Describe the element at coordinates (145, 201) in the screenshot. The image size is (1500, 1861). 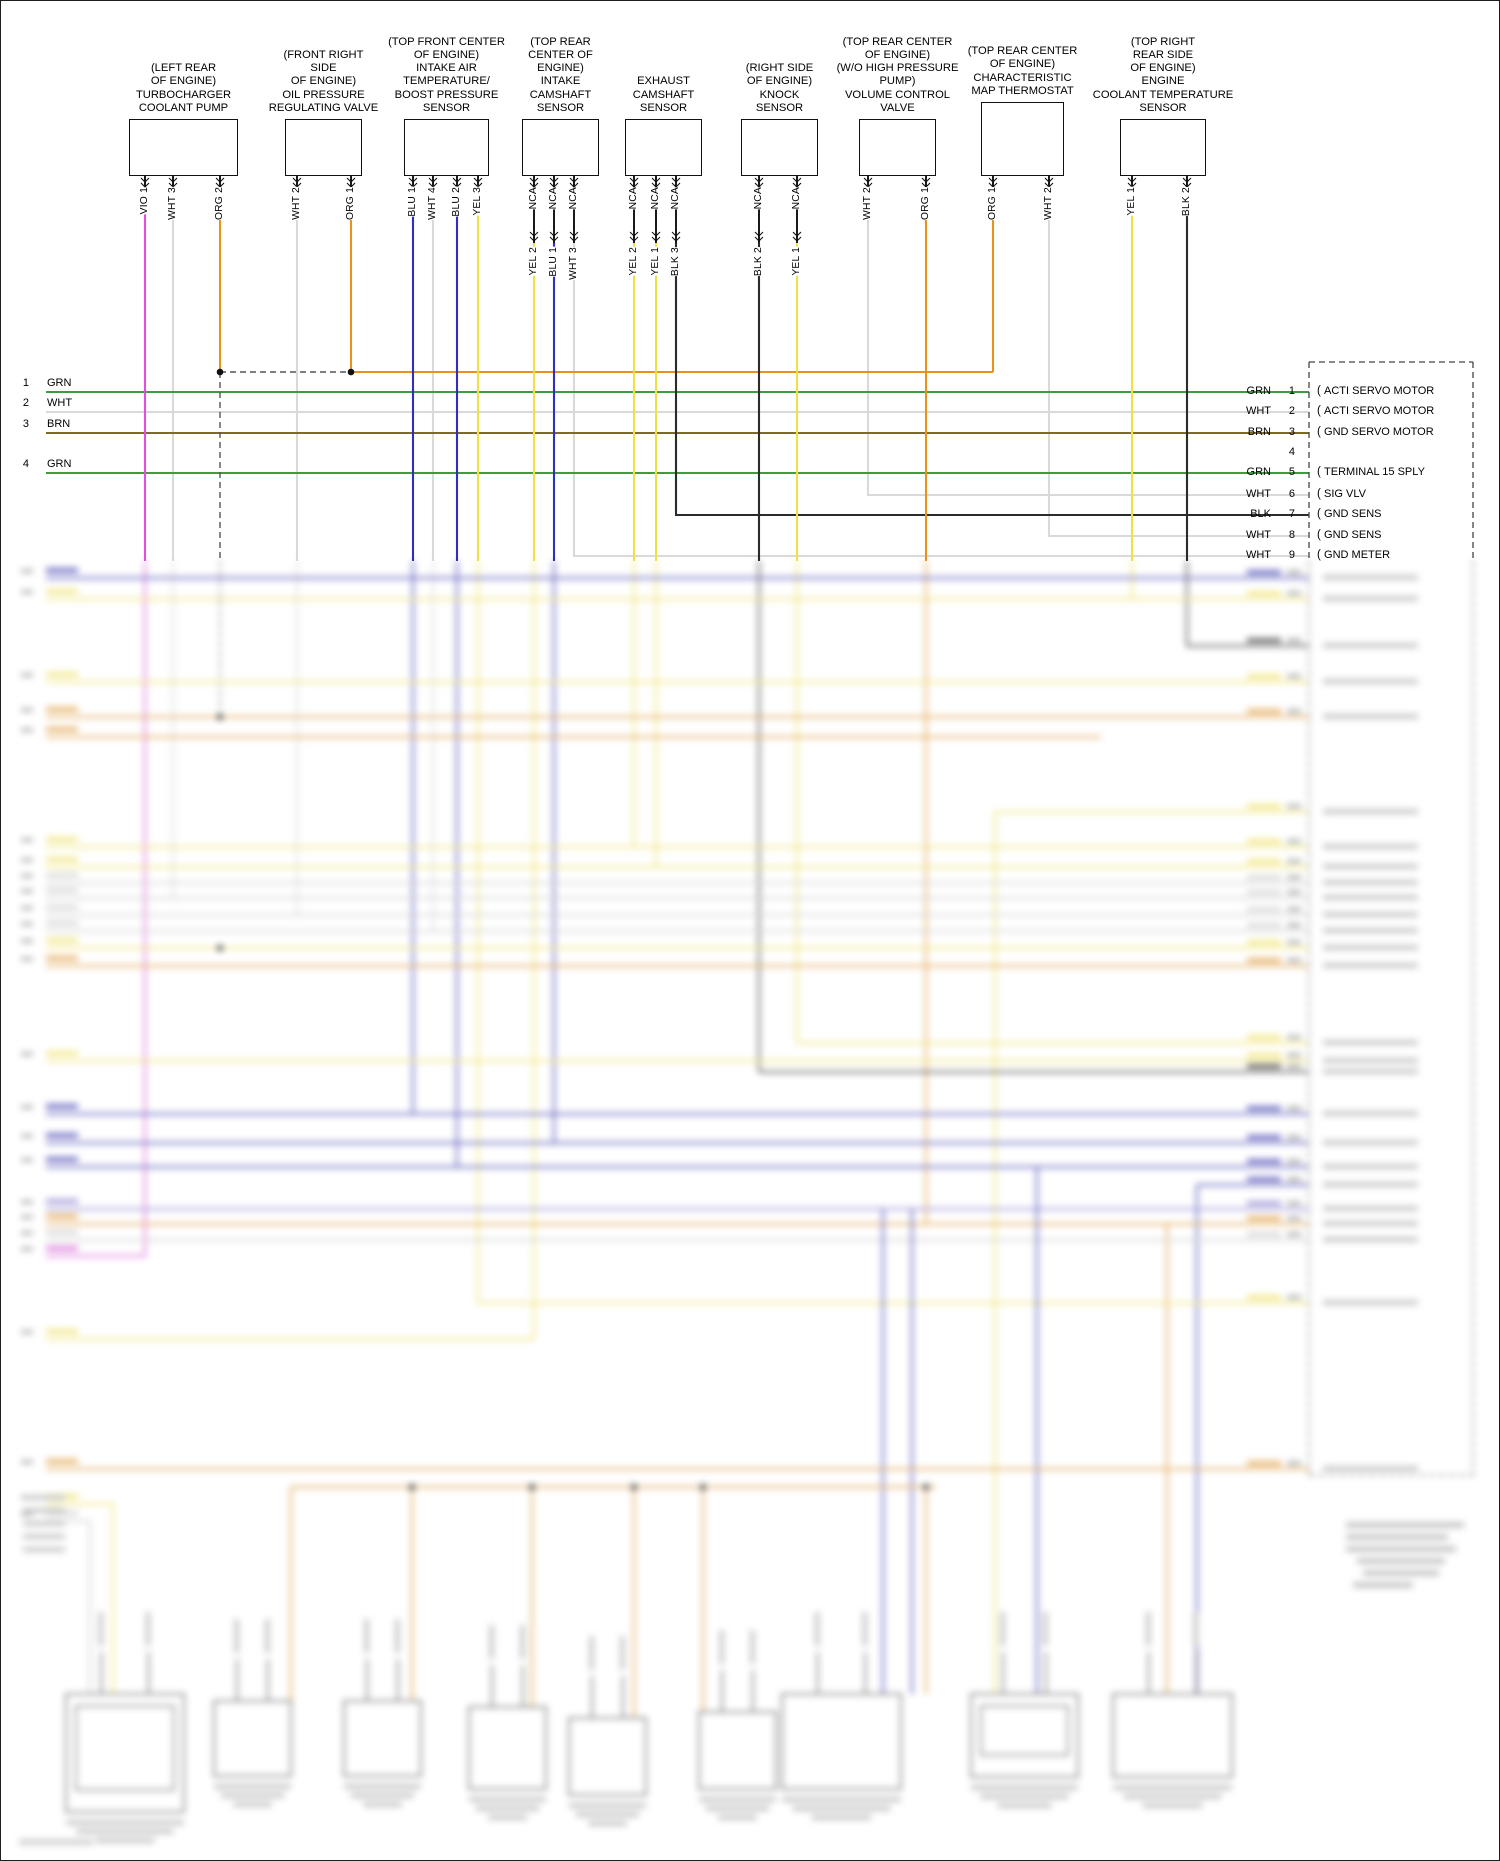
I see `pin-wire-label: VIO 1` at that location.